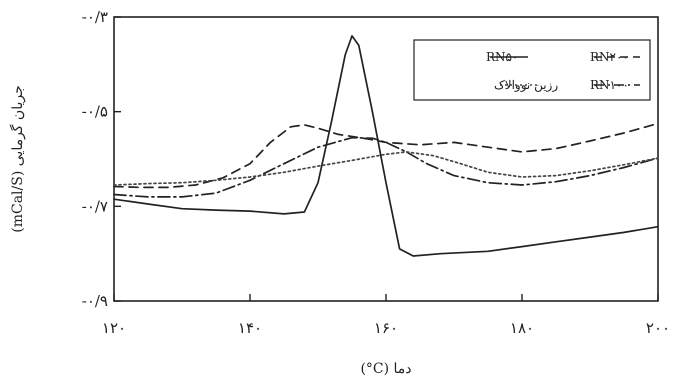 The height and width of the screenshot is (380, 675). I want to click on x-tick-label-3: ۱۸۰, so click(522, 328).